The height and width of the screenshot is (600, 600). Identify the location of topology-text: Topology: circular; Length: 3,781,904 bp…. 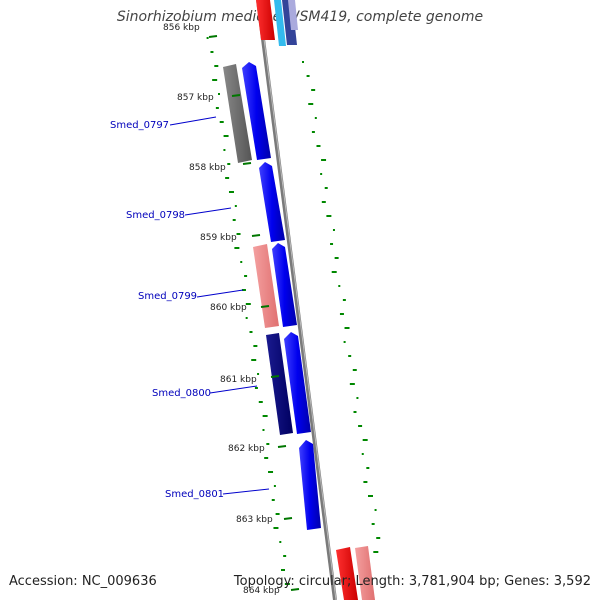
(412, 581).